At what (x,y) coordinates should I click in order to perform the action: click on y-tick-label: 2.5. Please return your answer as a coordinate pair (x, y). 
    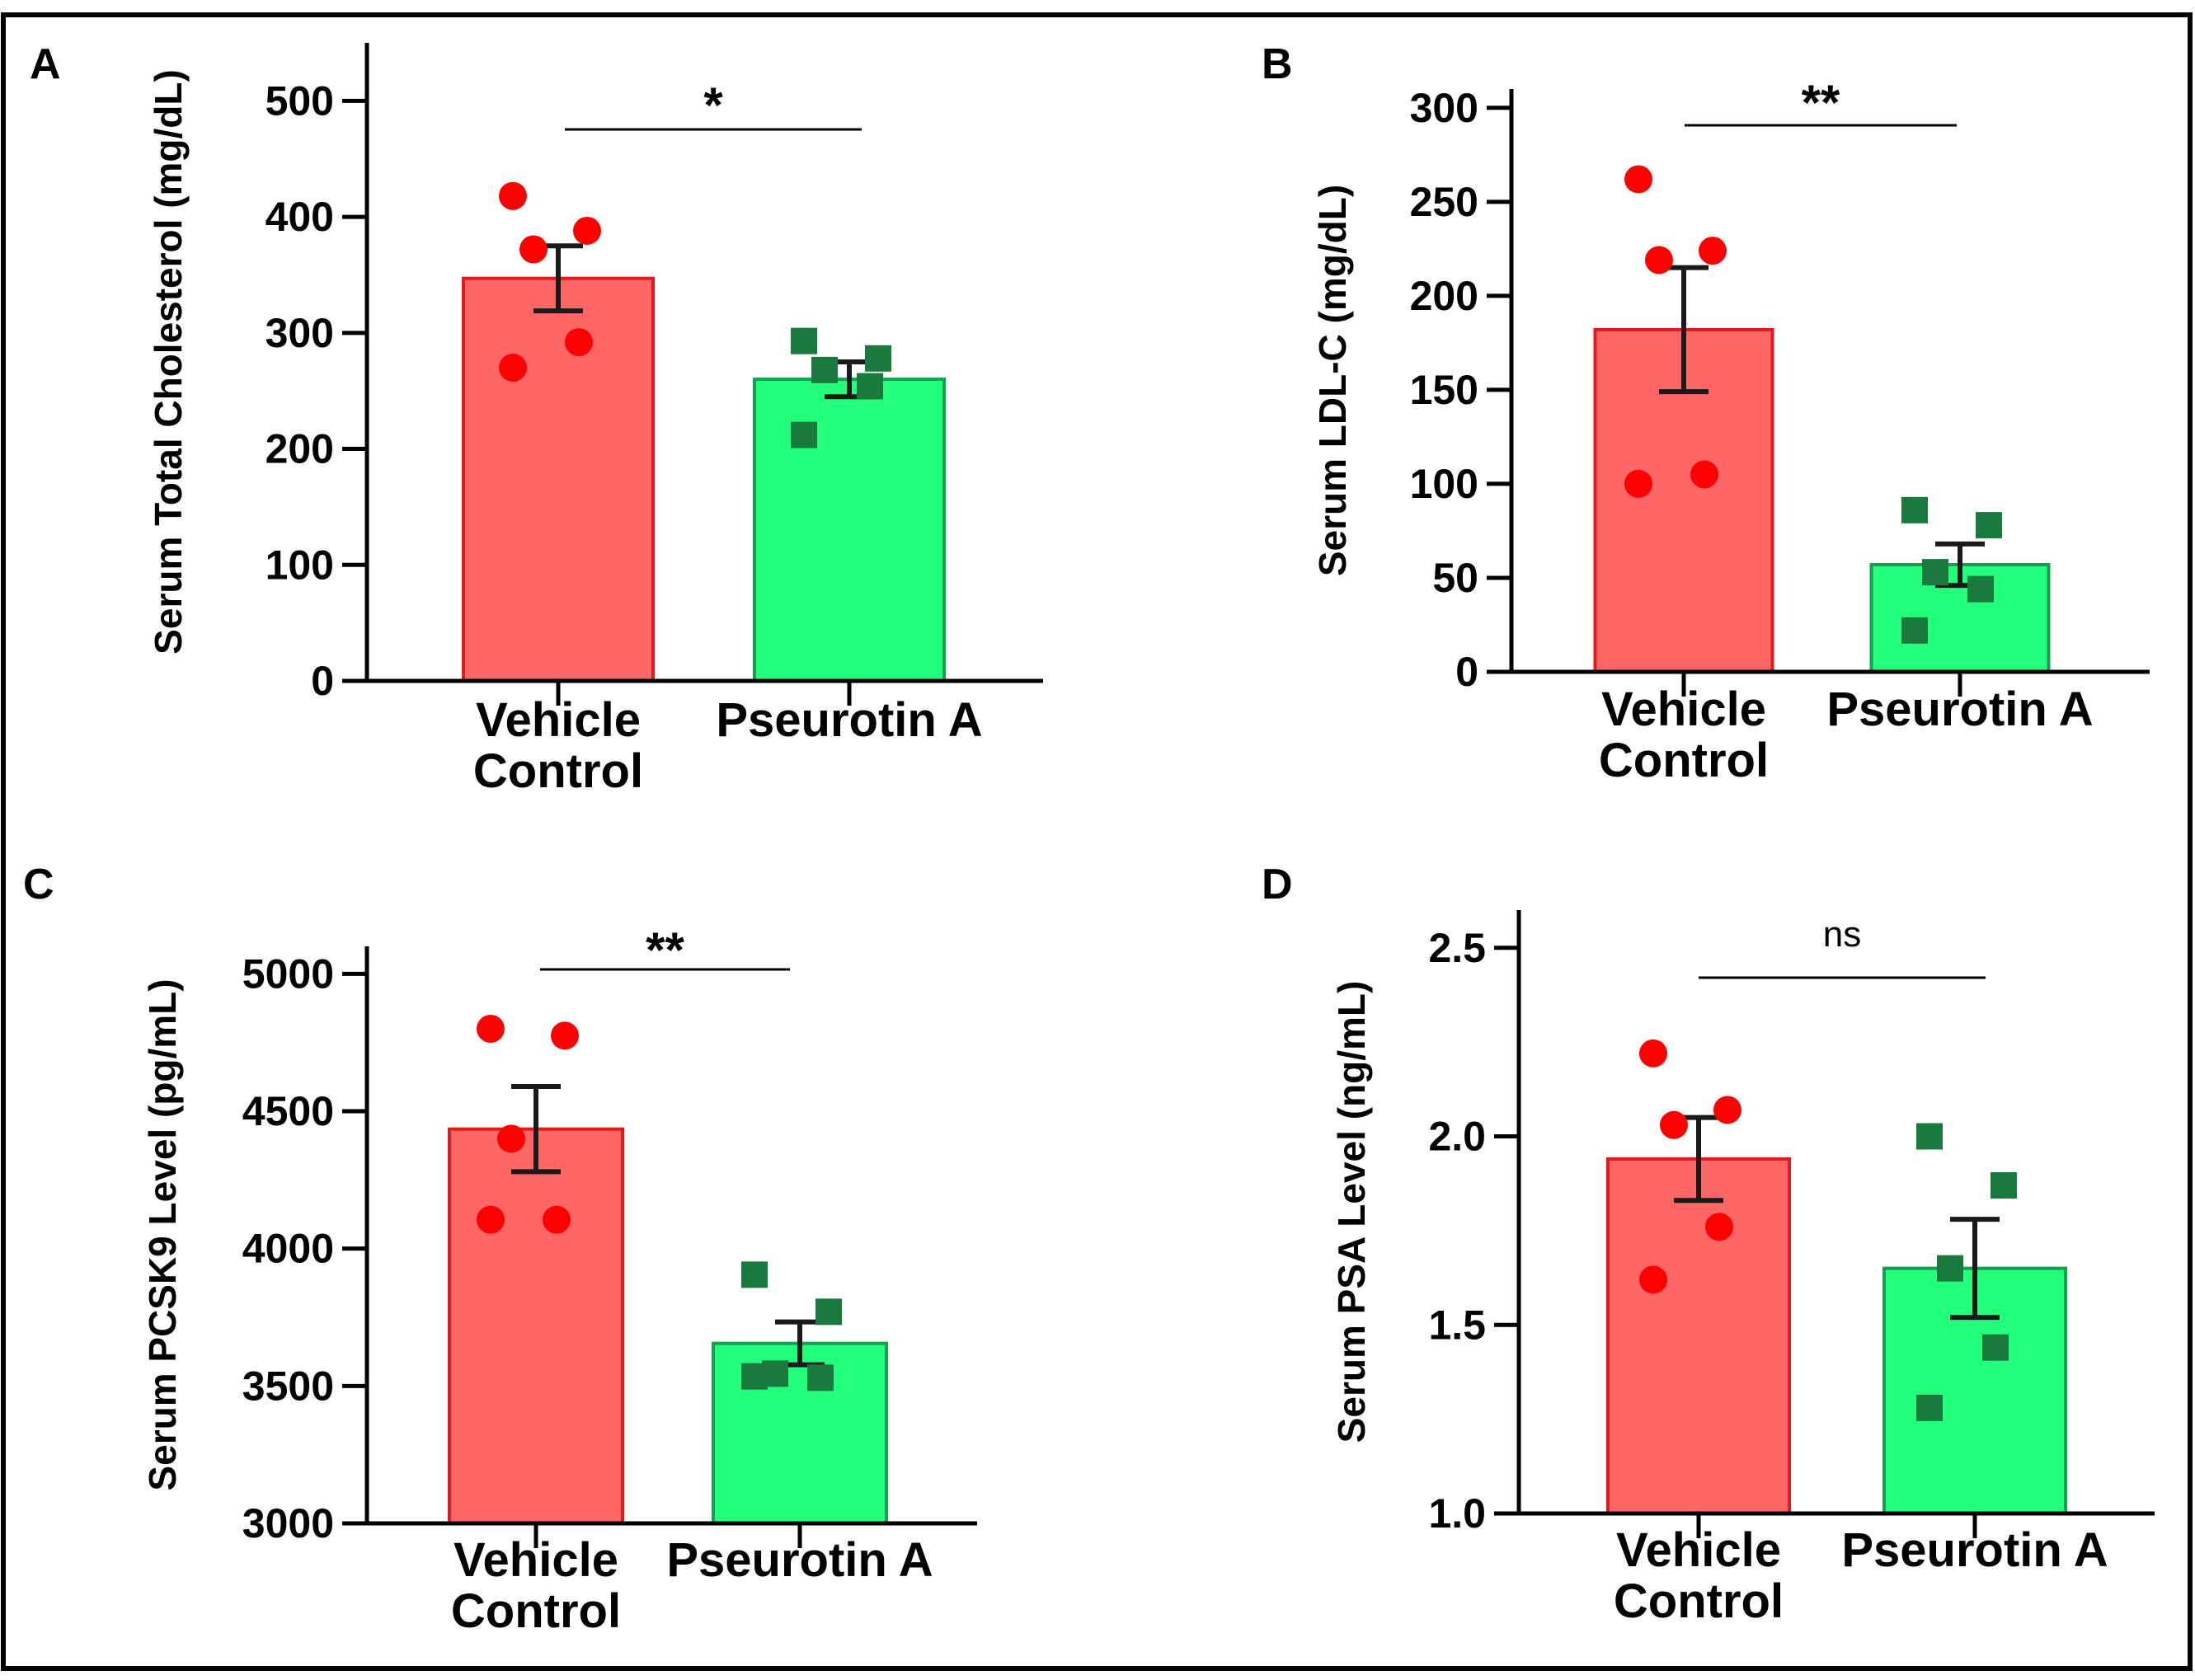
    Looking at the image, I should click on (1457, 948).